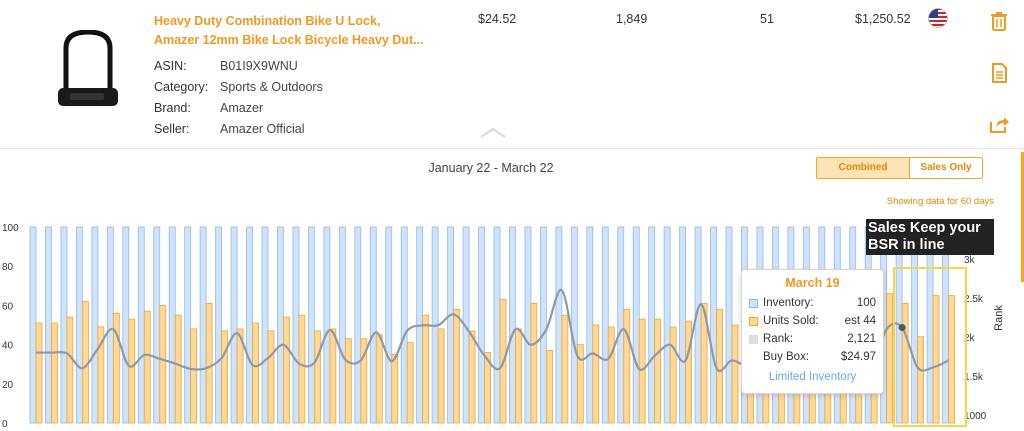  I want to click on y-left-tick-label: 60, so click(8, 306).